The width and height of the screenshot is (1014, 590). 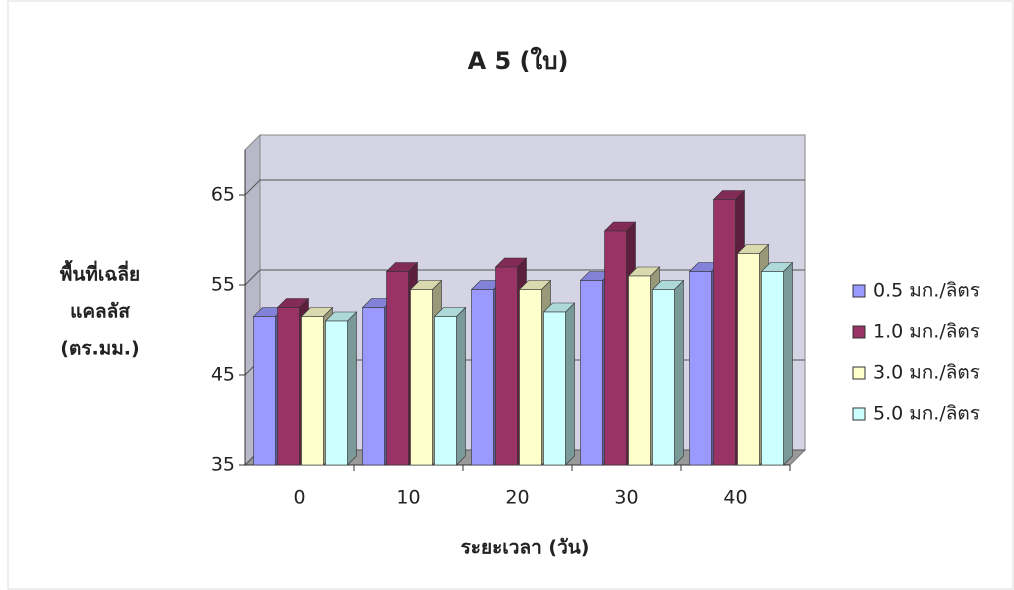 What do you see at coordinates (100, 273) in the screenshot?
I see `y-axis-label: พื้นที่เฉลี่ย` at bounding box center [100, 273].